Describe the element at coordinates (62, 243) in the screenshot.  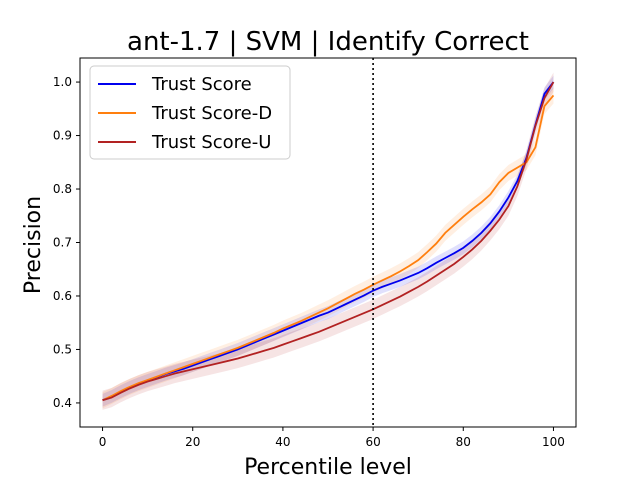
I see `y-tick-label: 0.7` at that location.